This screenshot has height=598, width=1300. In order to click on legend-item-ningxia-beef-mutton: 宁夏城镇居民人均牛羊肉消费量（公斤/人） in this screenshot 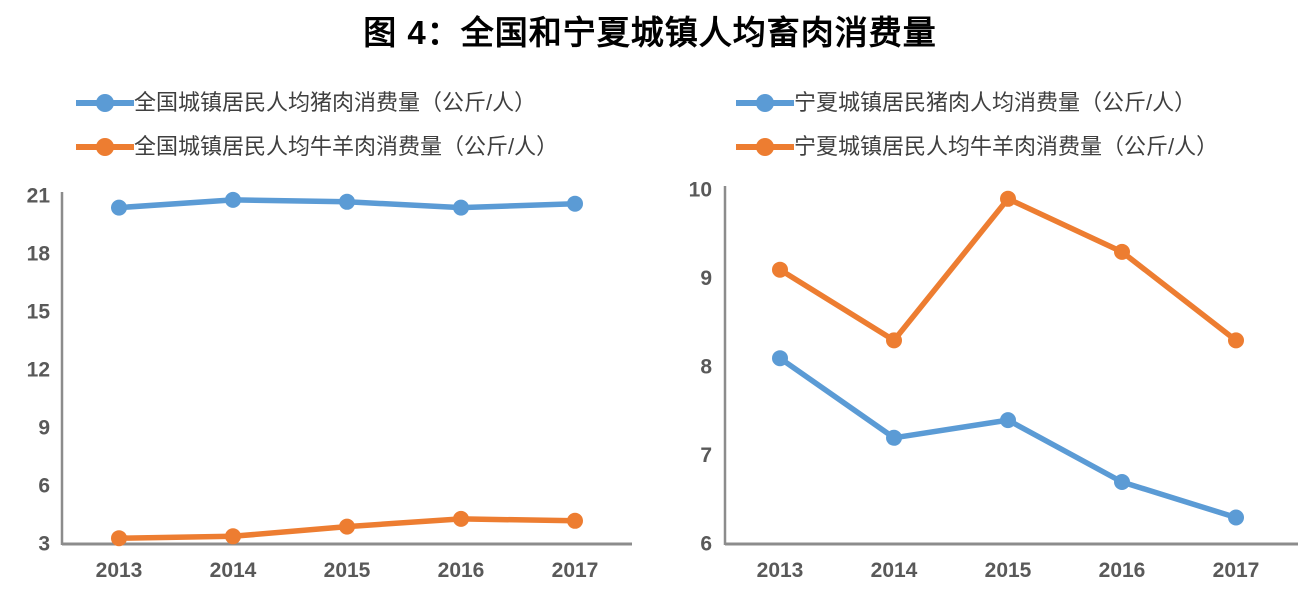, I will do `click(977, 147)`.